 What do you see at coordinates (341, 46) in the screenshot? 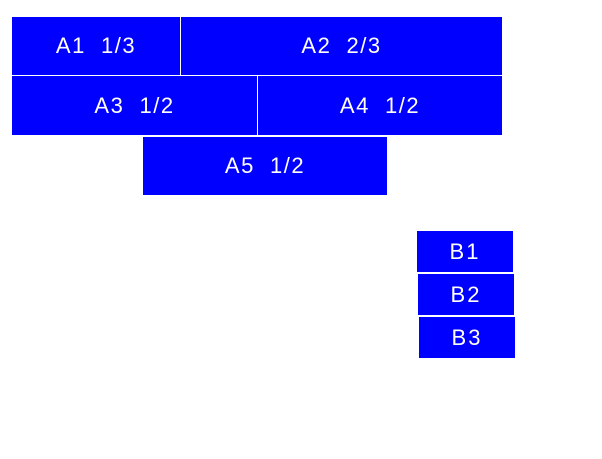
I see `box-a2: A2 2/3` at bounding box center [341, 46].